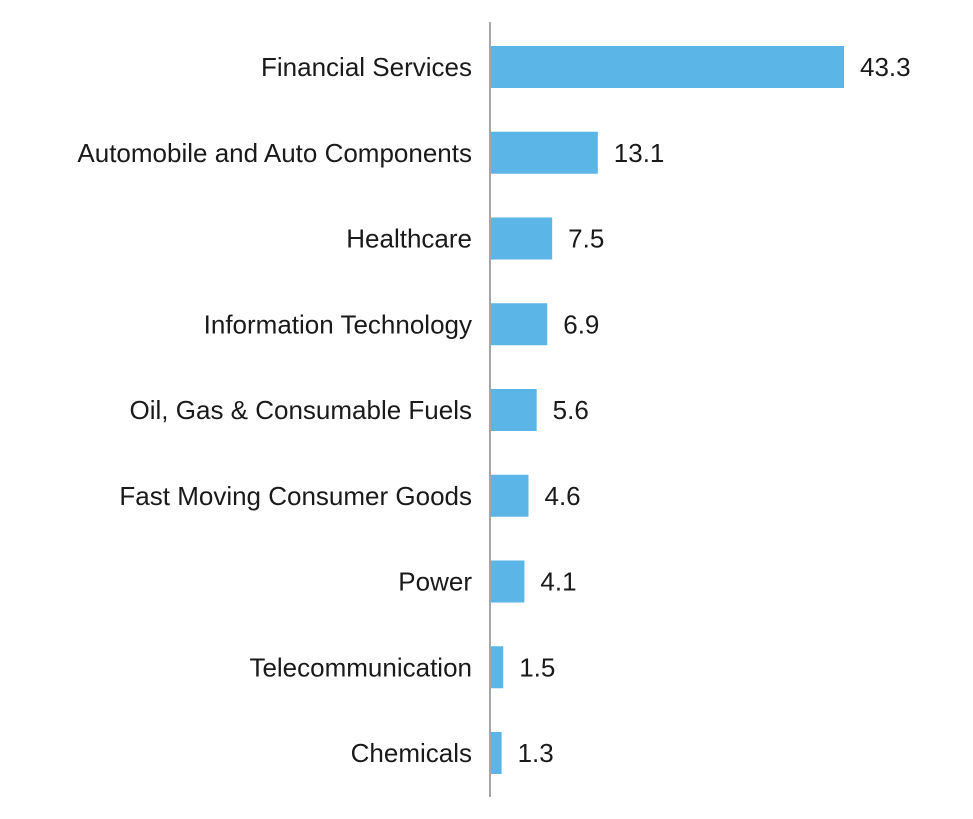 The image size is (973, 819). What do you see at coordinates (581, 324) in the screenshot?
I see `value-label: 6.9` at bounding box center [581, 324].